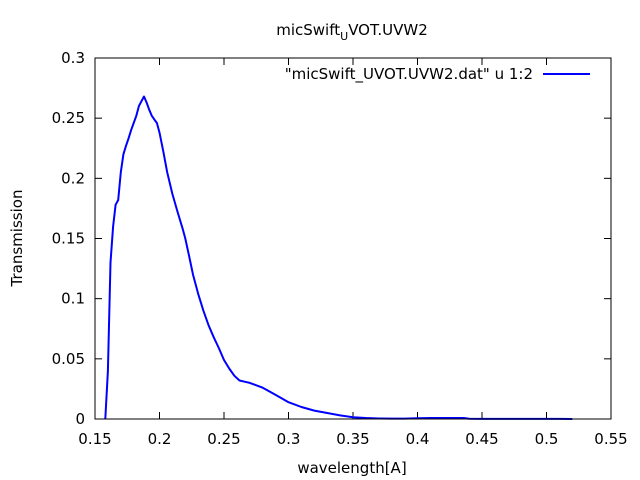  I want to click on x-tick-label: 0.2, so click(160, 439).